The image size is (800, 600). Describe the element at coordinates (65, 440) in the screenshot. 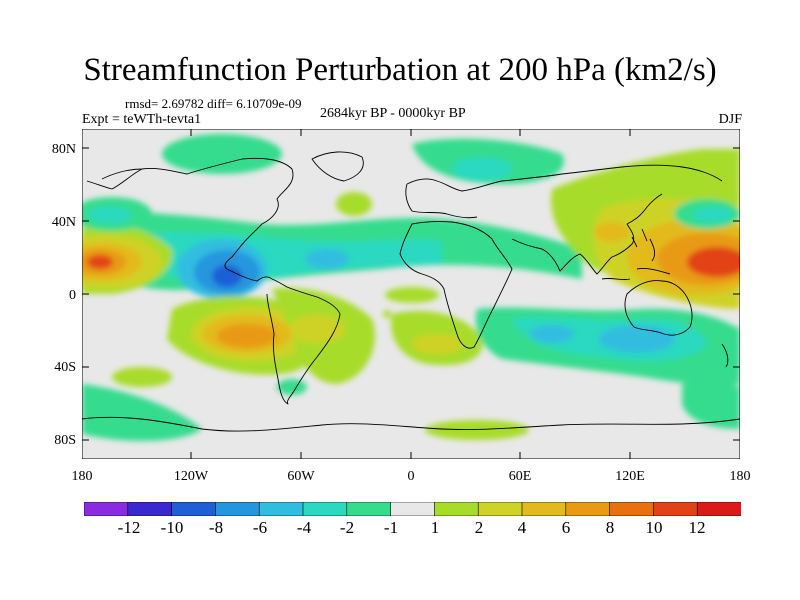

I see `lat-label-80s: 80S` at that location.